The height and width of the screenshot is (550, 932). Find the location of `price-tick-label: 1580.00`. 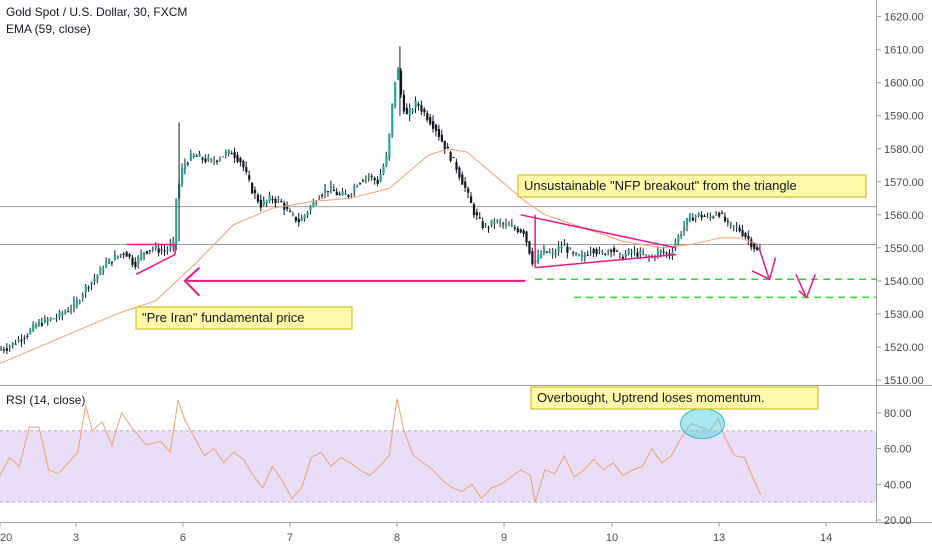

price-tick-label: 1580.00 is located at coordinates (904, 150).